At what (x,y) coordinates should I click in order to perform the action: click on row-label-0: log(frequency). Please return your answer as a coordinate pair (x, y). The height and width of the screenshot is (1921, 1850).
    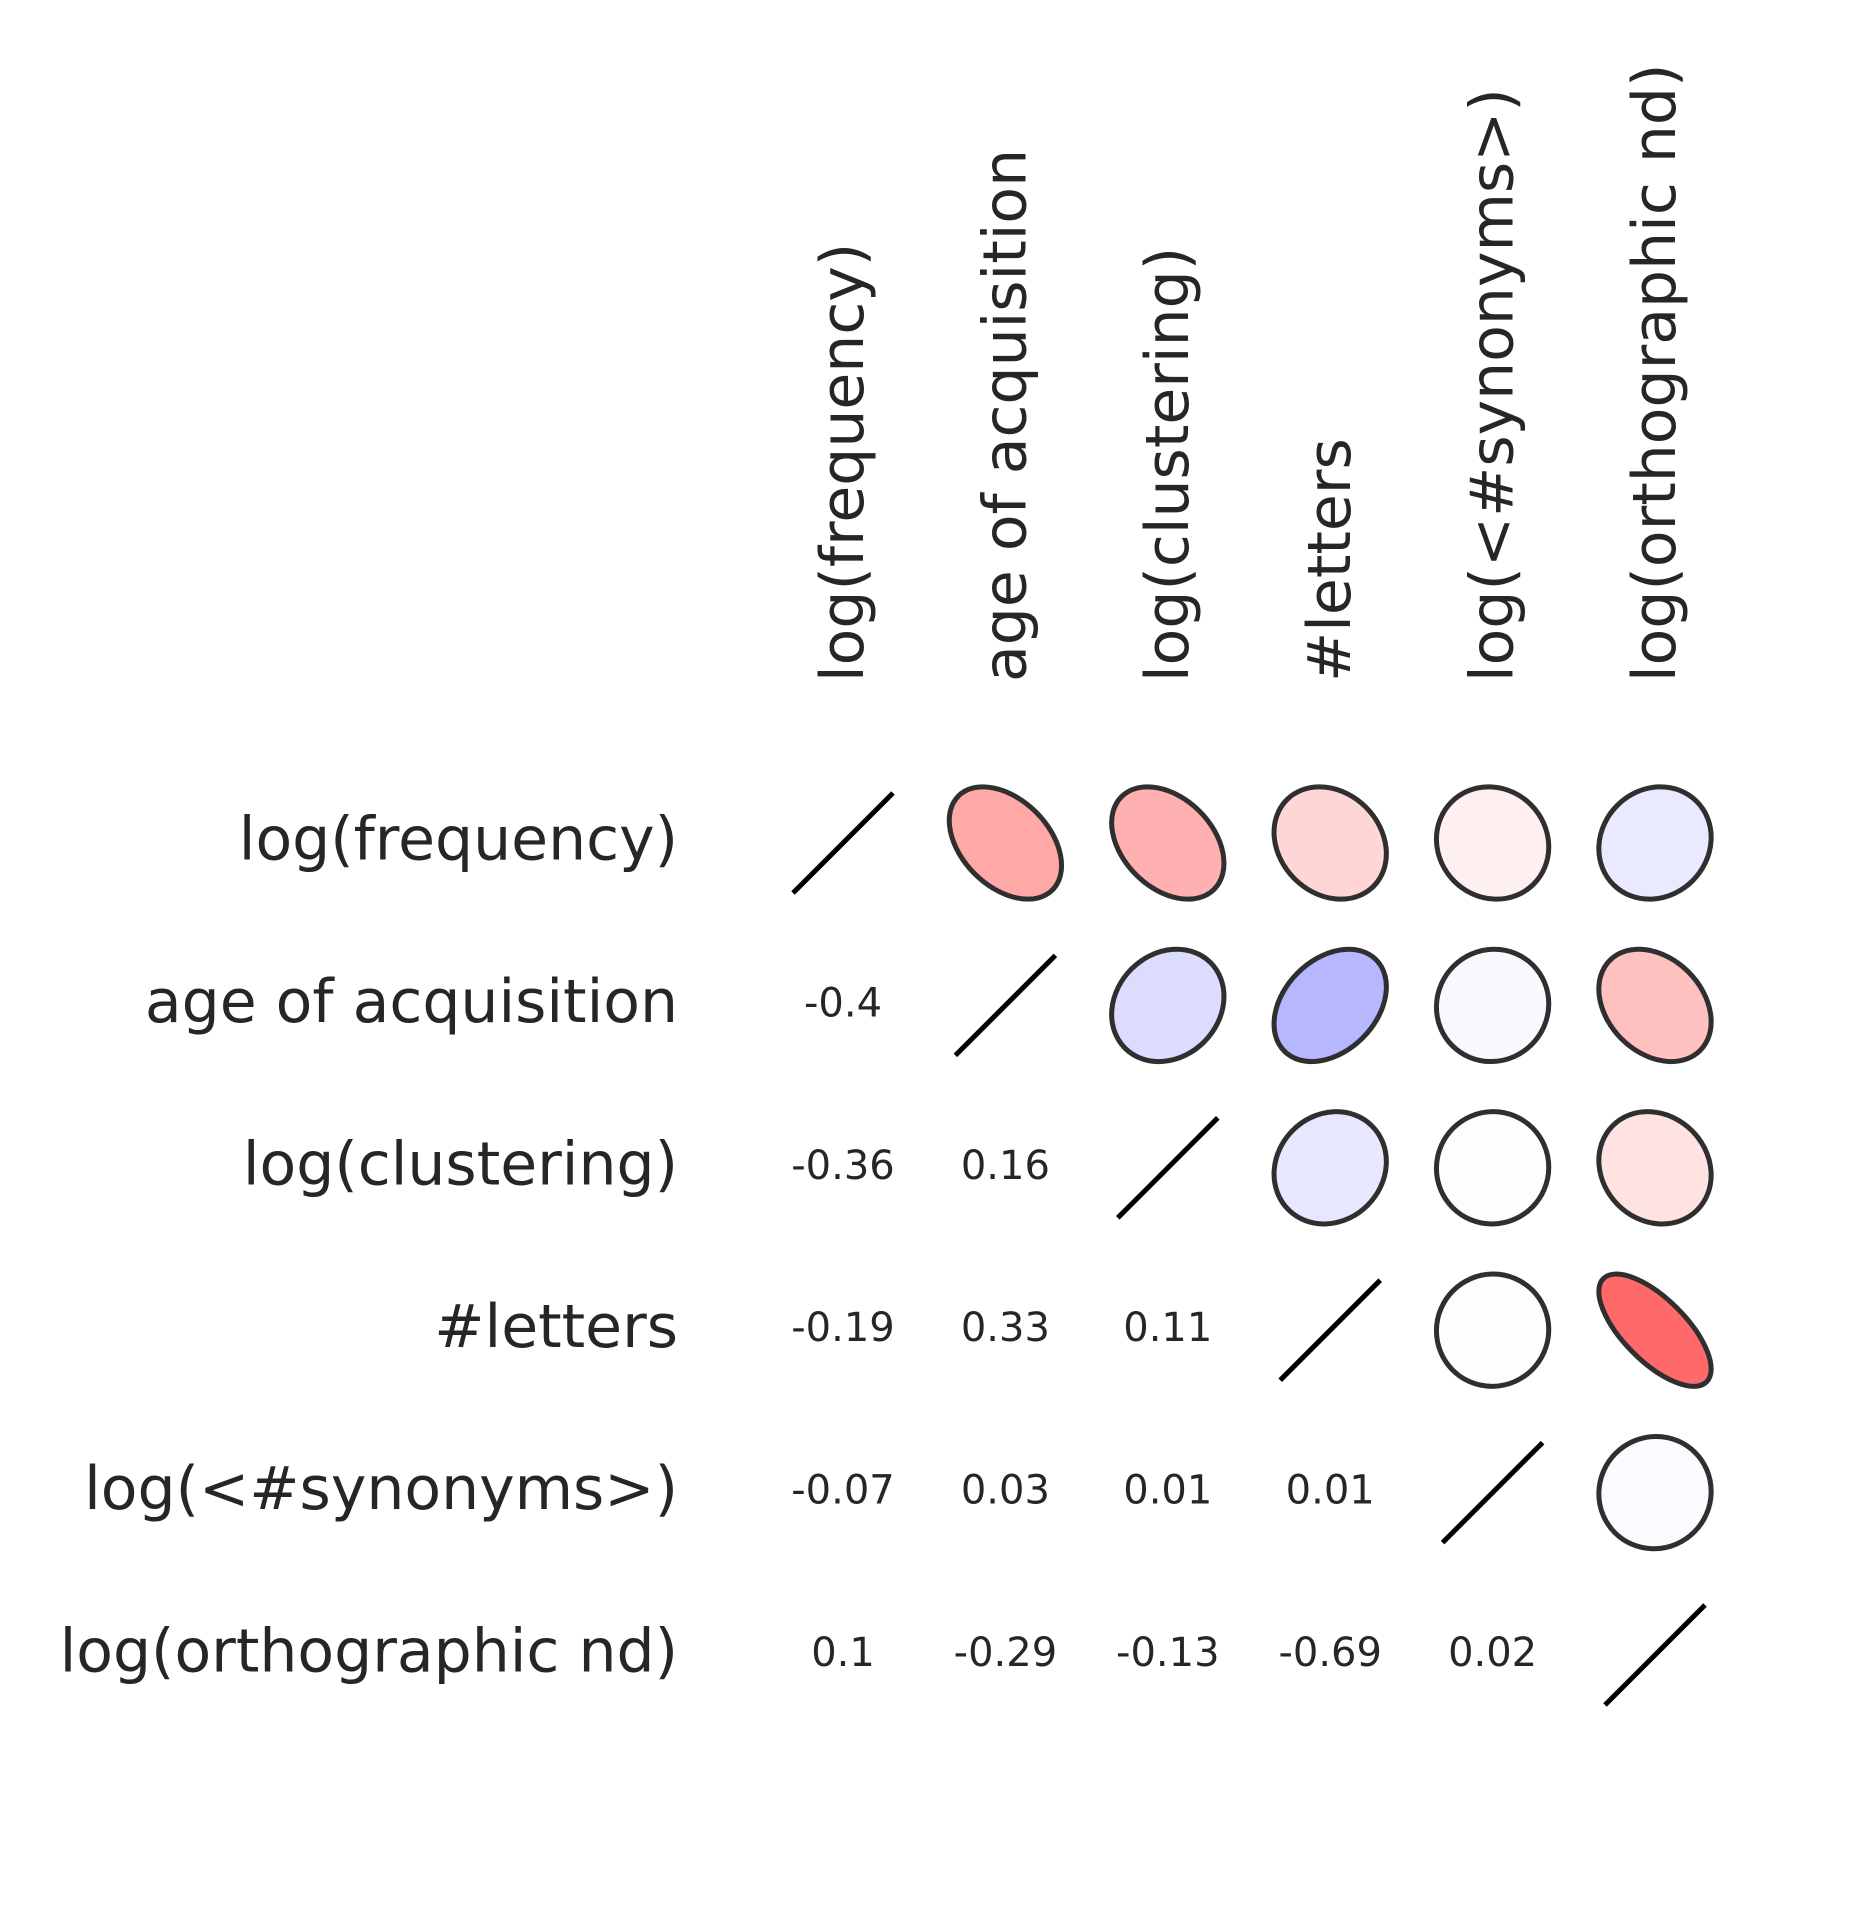
    Looking at the image, I should click on (458, 840).